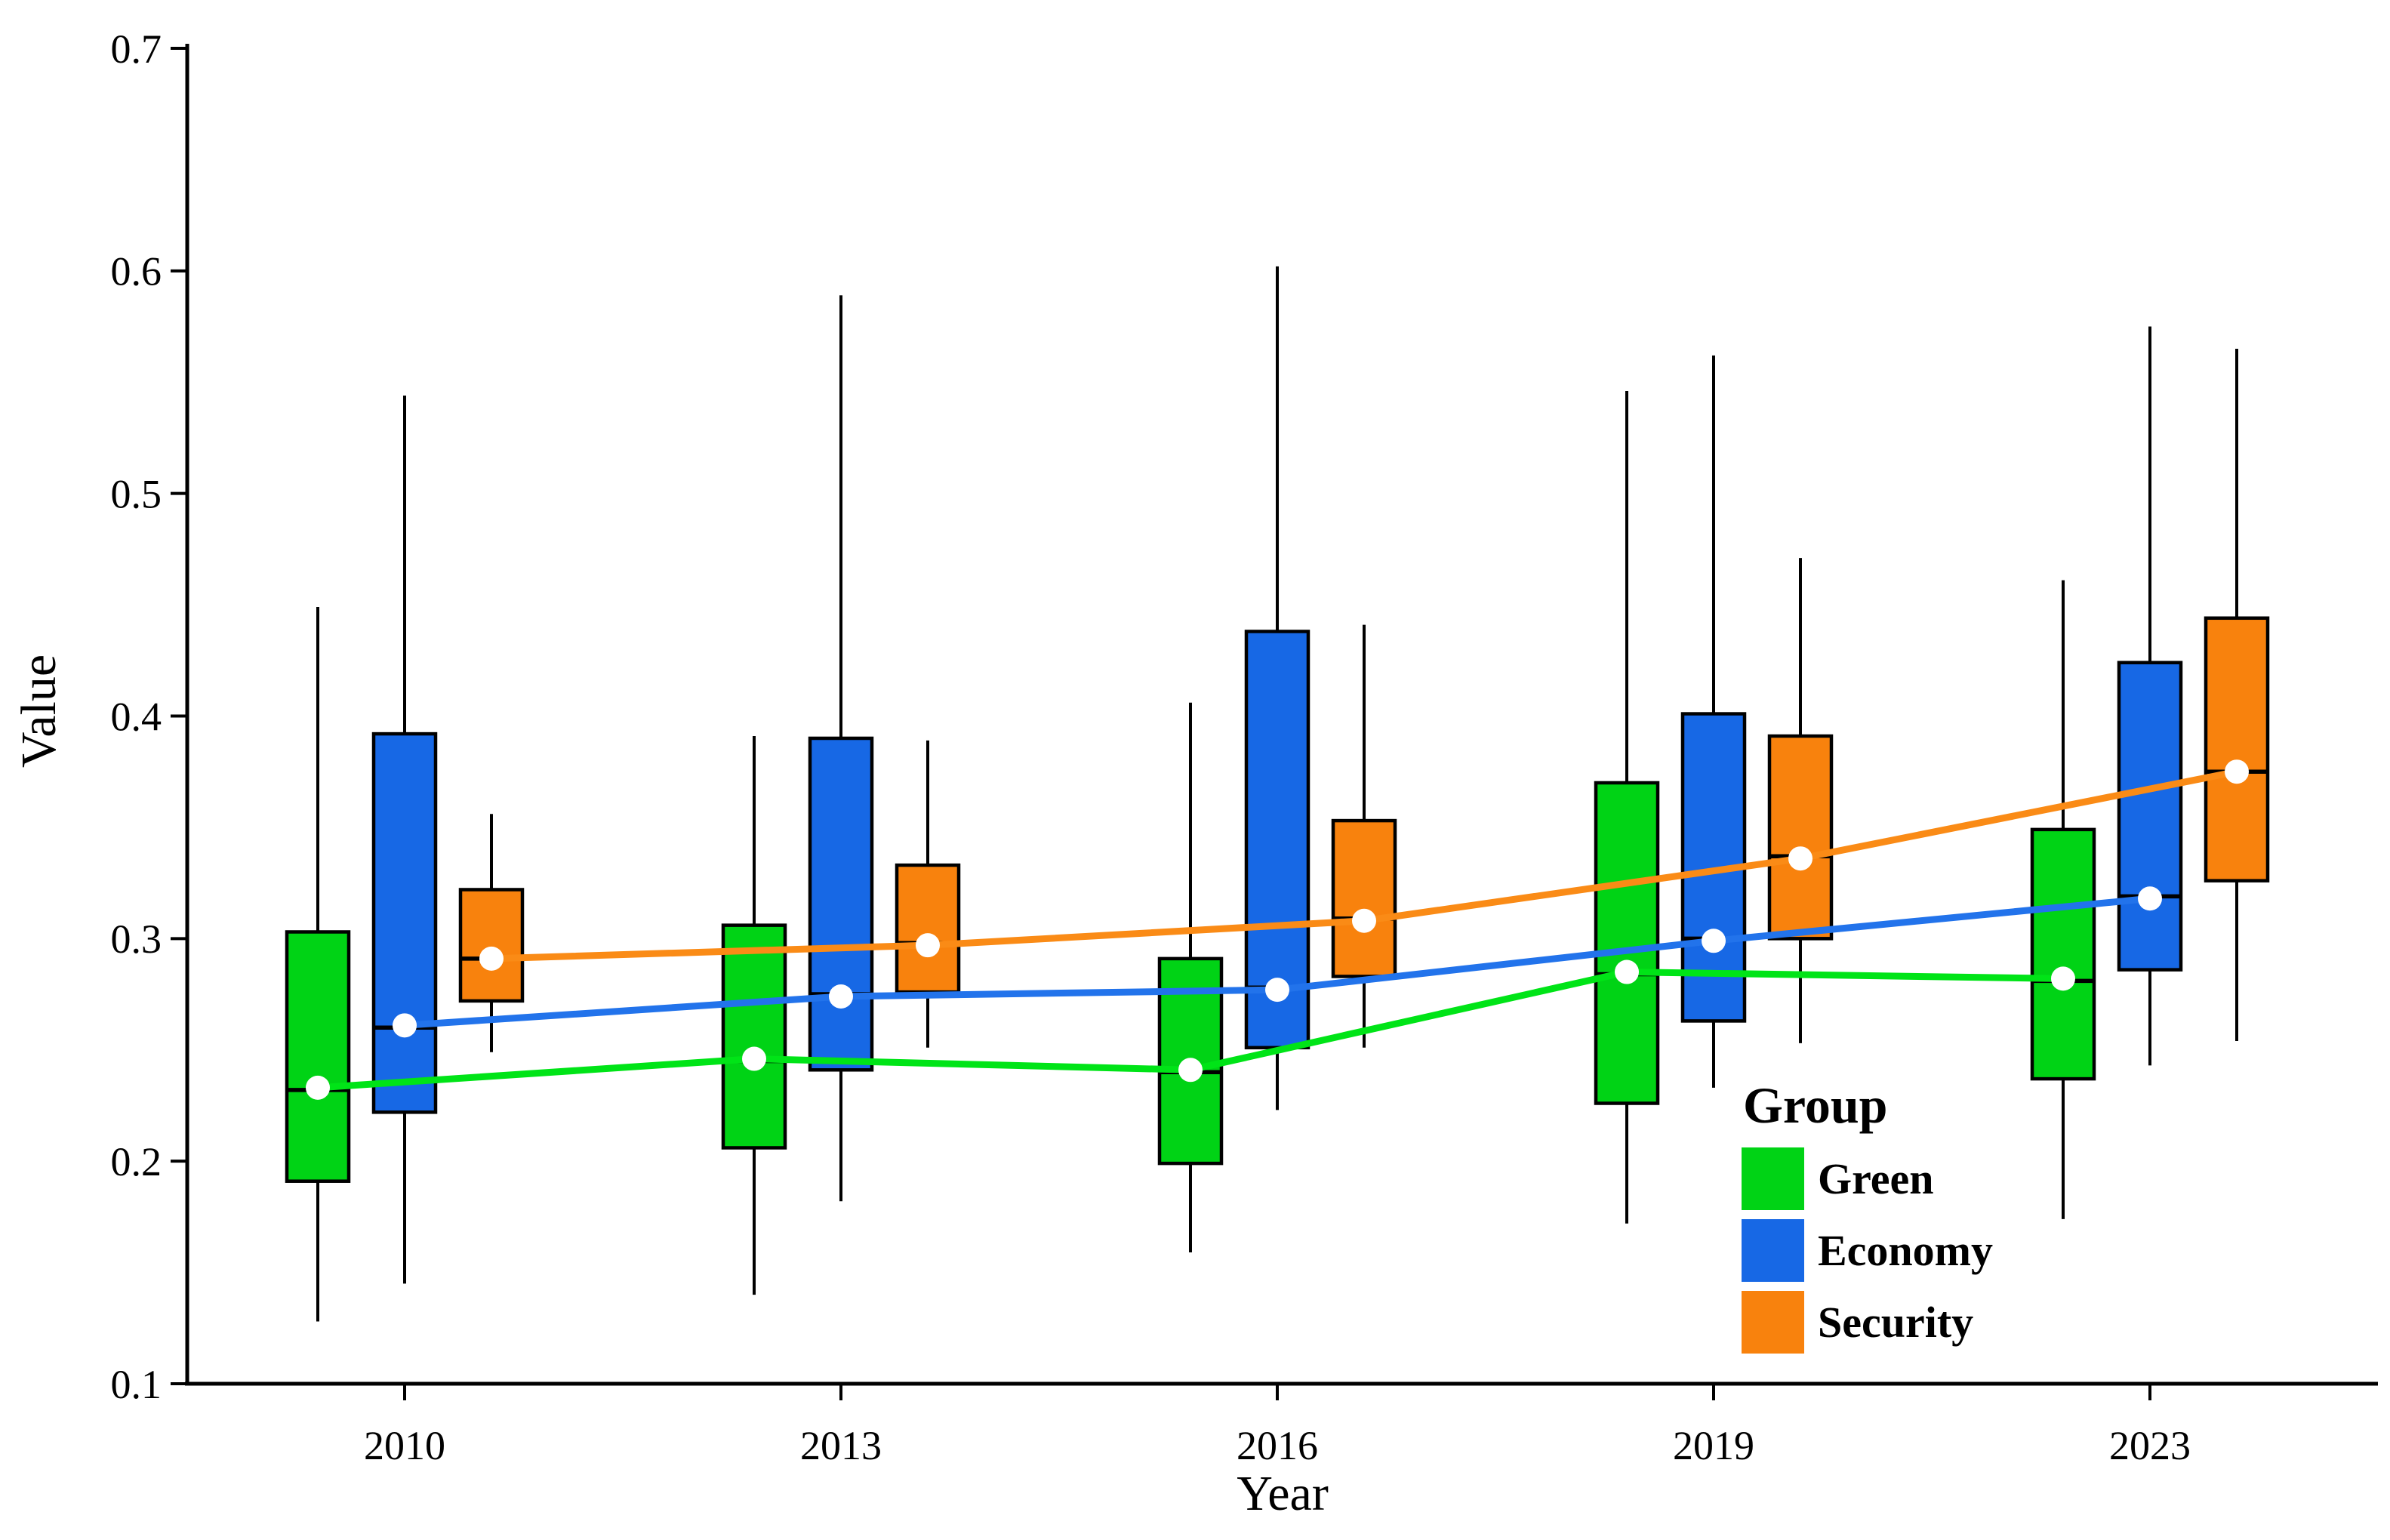 This screenshot has height=1540, width=2390. What do you see at coordinates (841, 904) in the screenshot?
I see `box-Economy-2013` at bounding box center [841, 904].